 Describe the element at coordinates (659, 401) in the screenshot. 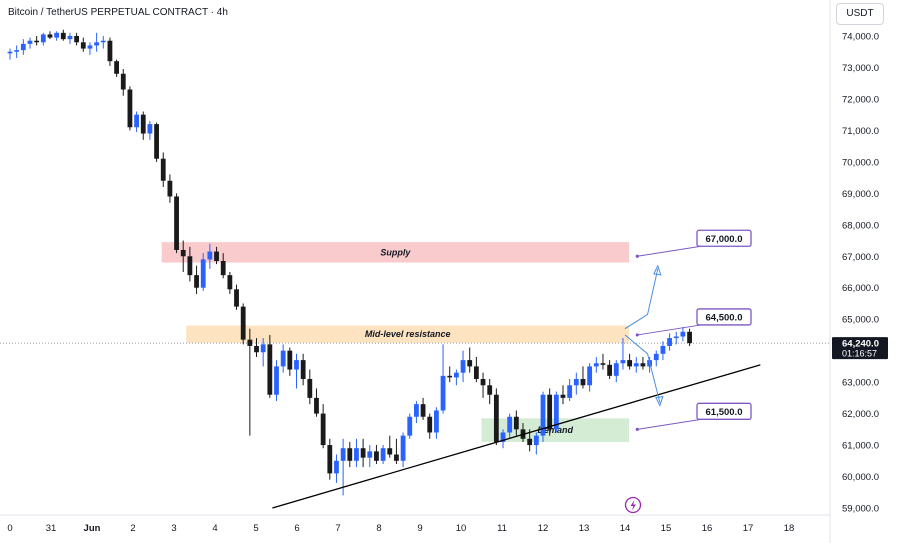

I see `projection-down-arrowhead` at that location.